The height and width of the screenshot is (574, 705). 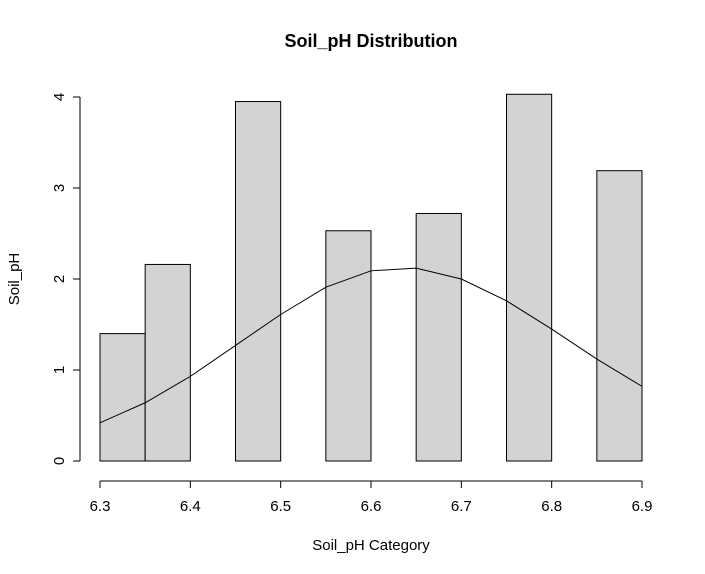 What do you see at coordinates (59, 97) in the screenshot?
I see `y-tick-label: 4` at bounding box center [59, 97].